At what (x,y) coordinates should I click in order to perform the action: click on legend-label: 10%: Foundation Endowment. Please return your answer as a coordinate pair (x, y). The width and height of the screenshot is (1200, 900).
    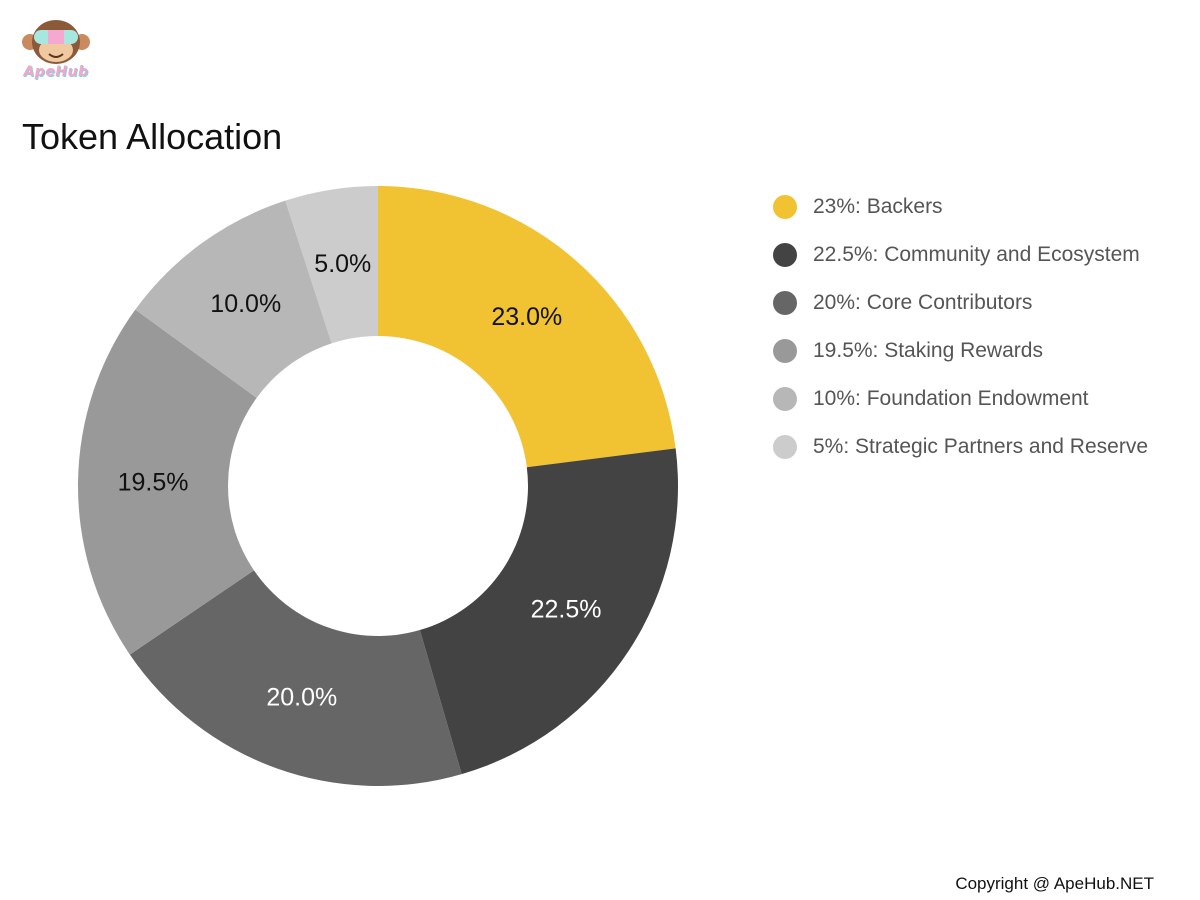
    Looking at the image, I should click on (951, 398).